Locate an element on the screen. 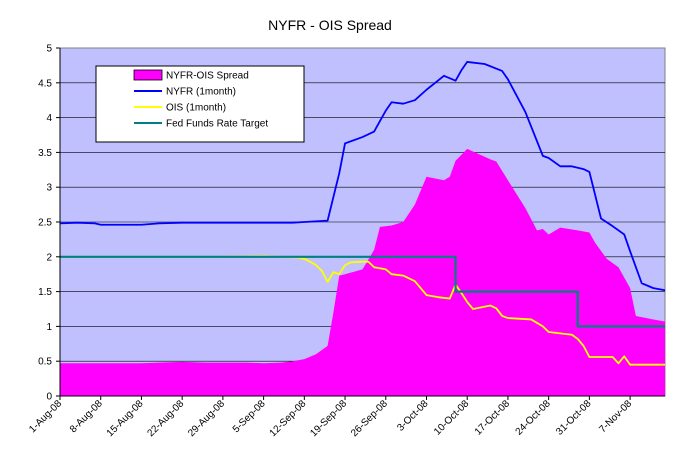 This screenshot has height=462, width=675. x-tick-label: 19-Sep-08 is located at coordinates (328, 418).